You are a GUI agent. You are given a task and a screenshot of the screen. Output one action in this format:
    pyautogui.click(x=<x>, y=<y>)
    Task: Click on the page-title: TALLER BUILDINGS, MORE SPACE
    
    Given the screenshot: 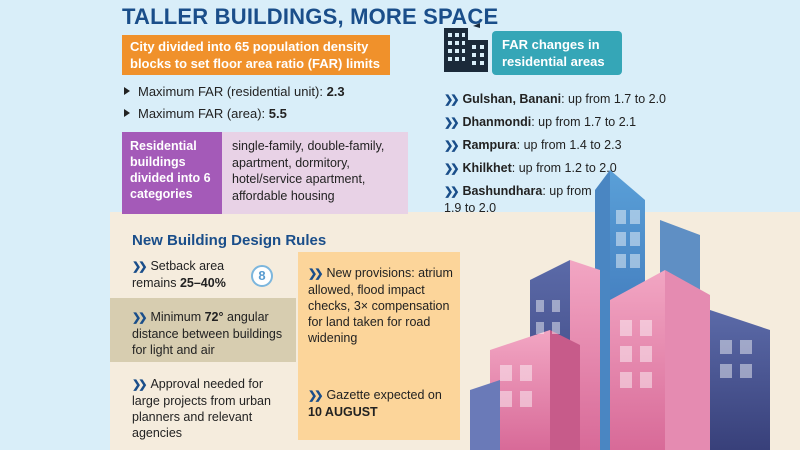 What is the action you would take?
    pyautogui.click(x=310, y=16)
    